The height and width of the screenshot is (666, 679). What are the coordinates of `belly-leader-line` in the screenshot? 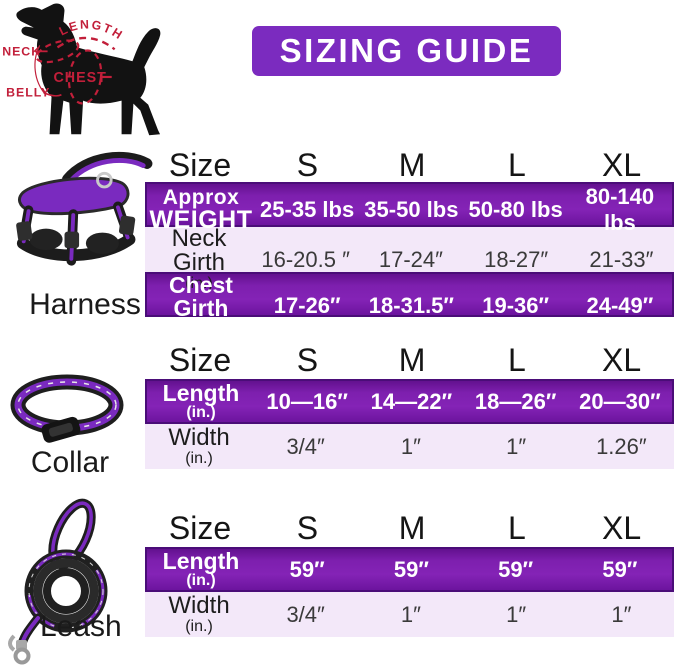 It's located at (52, 94).